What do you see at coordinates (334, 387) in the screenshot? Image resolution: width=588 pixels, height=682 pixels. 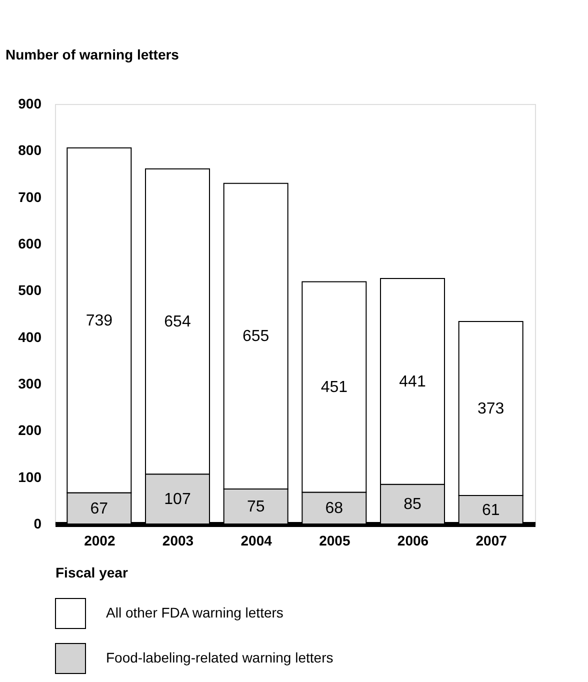 I see `data-label: 451` at bounding box center [334, 387].